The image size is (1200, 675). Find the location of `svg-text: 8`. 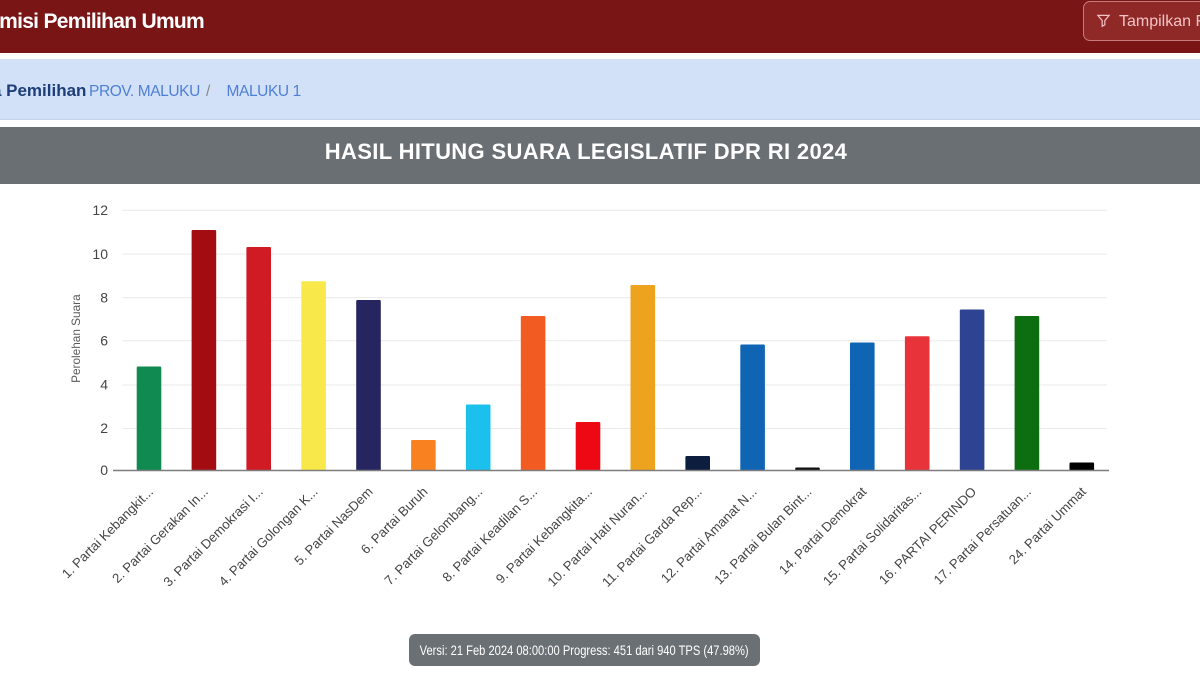

svg-text: 8 is located at coordinates (104, 297).